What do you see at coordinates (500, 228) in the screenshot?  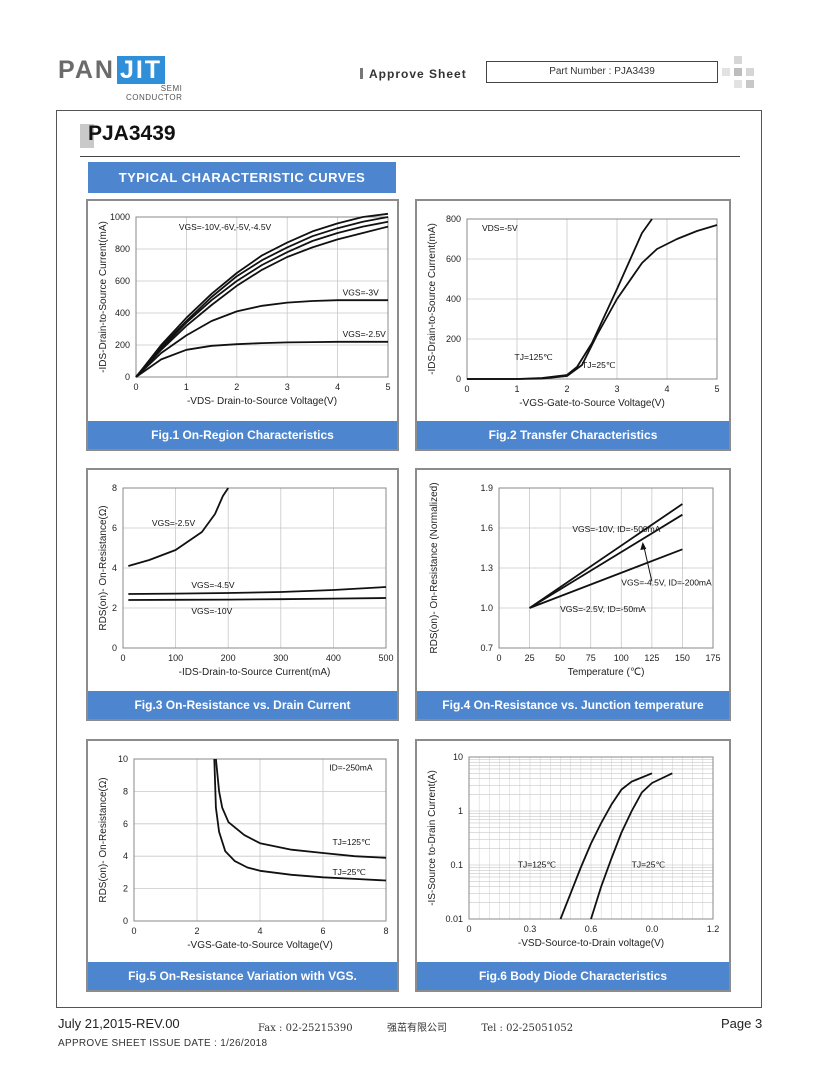 I see `chart-annotation: VDS=-5V` at bounding box center [500, 228].